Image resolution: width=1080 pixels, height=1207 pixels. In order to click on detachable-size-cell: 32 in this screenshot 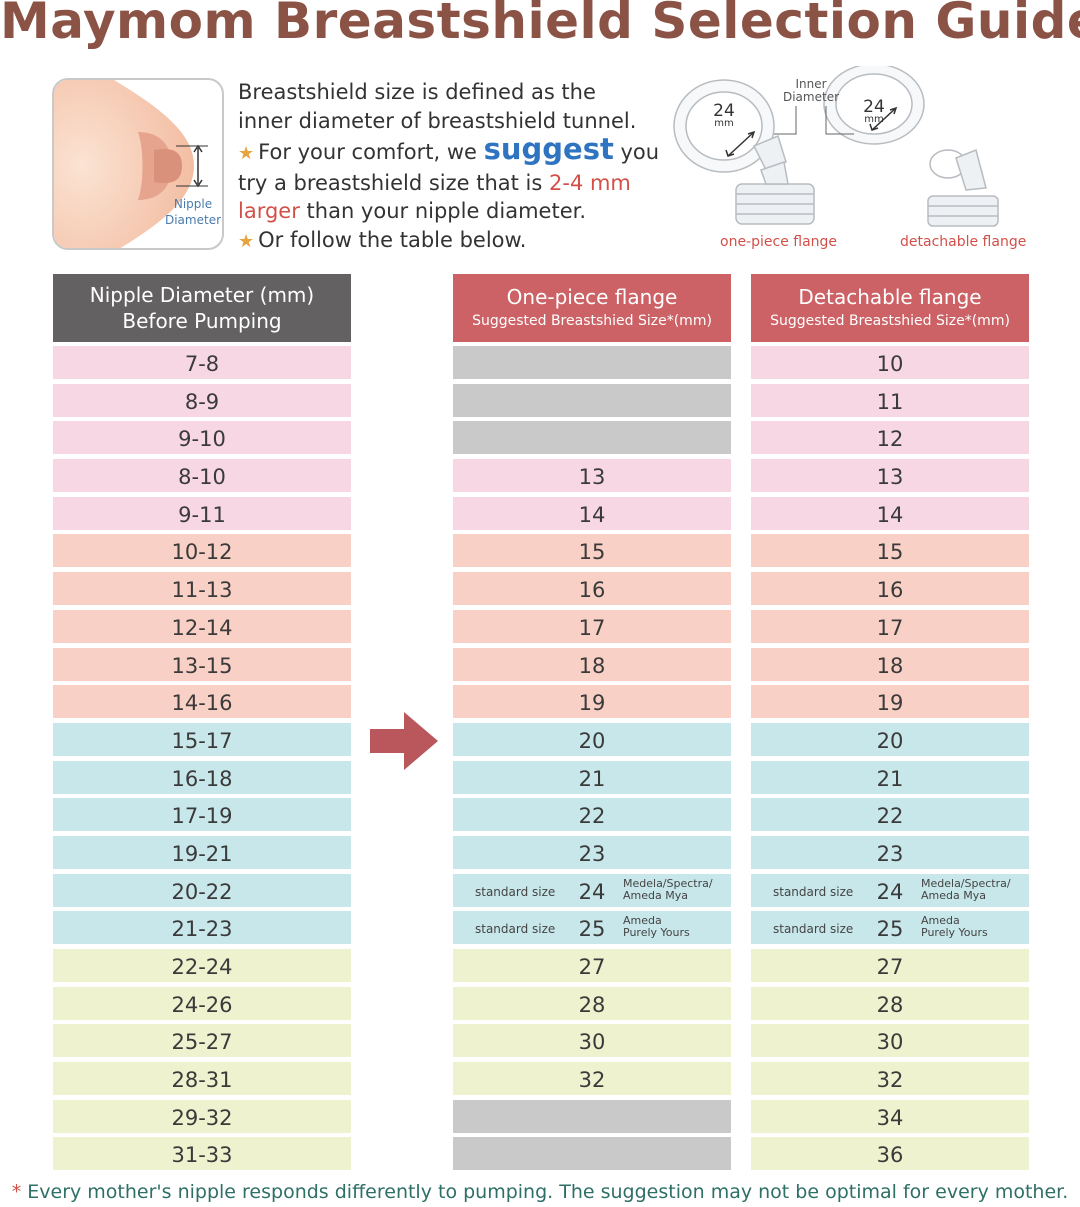, I will do `click(890, 1079)`.